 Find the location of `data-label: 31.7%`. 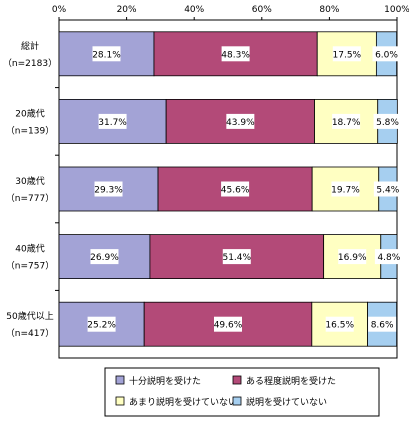

data-label: 31.7% is located at coordinates (112, 123).